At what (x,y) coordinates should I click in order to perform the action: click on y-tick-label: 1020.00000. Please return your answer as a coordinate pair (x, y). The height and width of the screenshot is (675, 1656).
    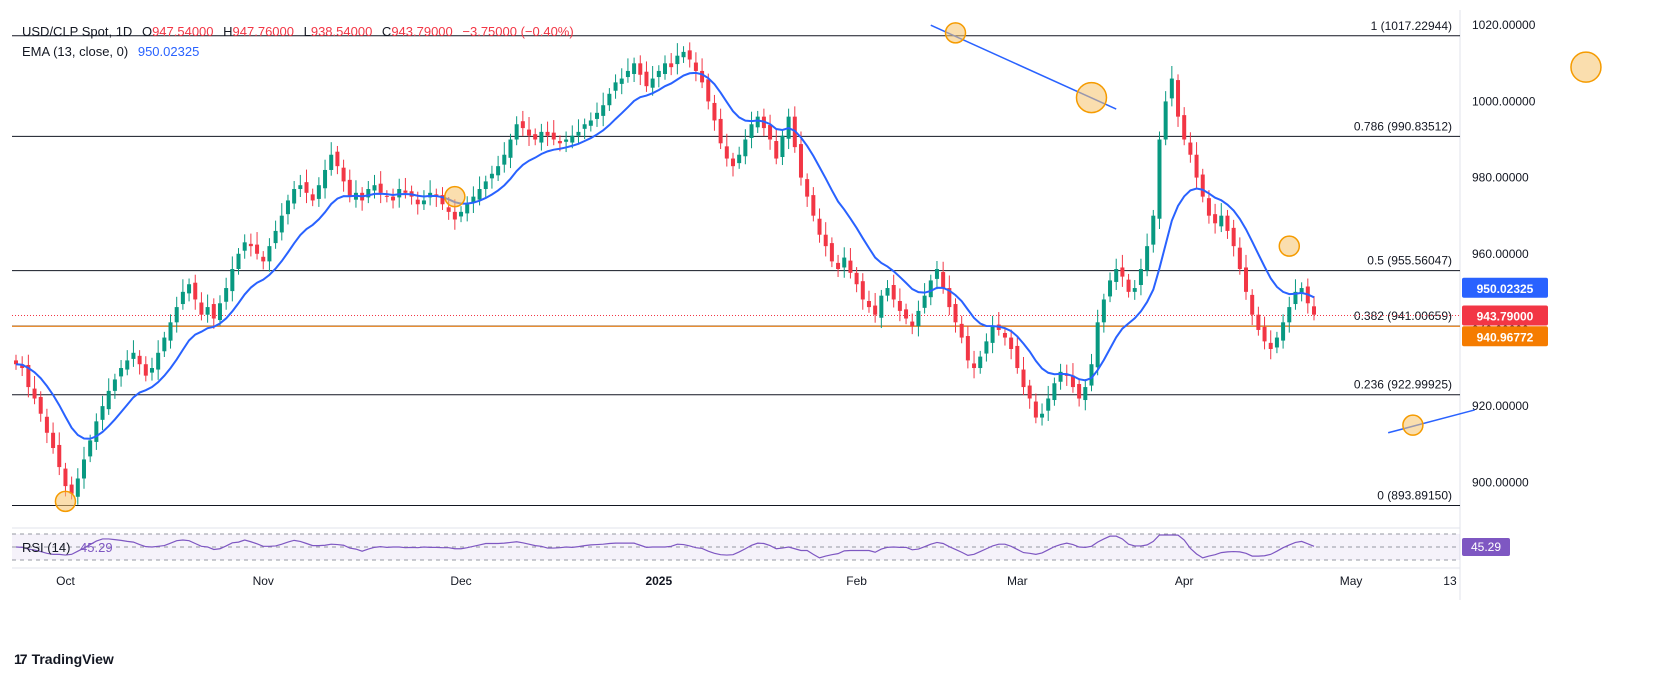
    Looking at the image, I should click on (1504, 25).